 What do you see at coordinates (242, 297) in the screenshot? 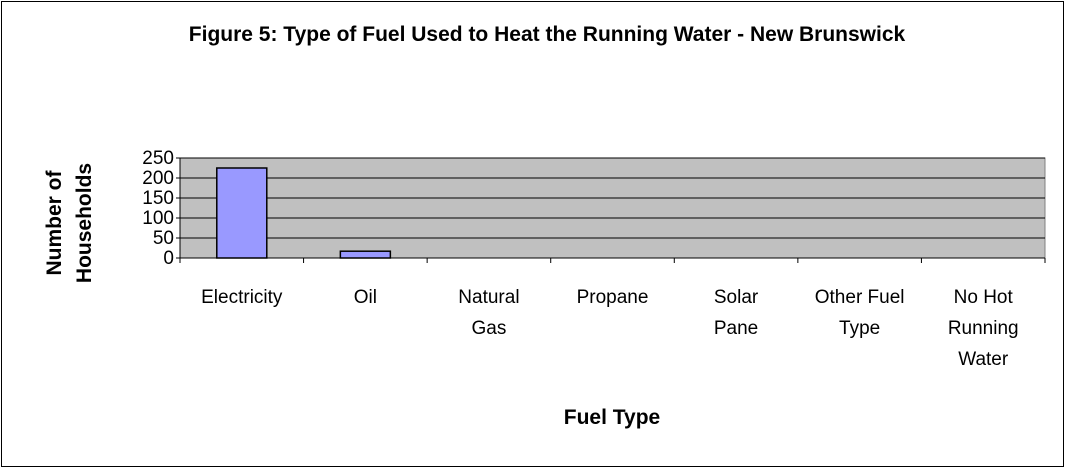
I see `x-tick-label: Electricity` at bounding box center [242, 297].